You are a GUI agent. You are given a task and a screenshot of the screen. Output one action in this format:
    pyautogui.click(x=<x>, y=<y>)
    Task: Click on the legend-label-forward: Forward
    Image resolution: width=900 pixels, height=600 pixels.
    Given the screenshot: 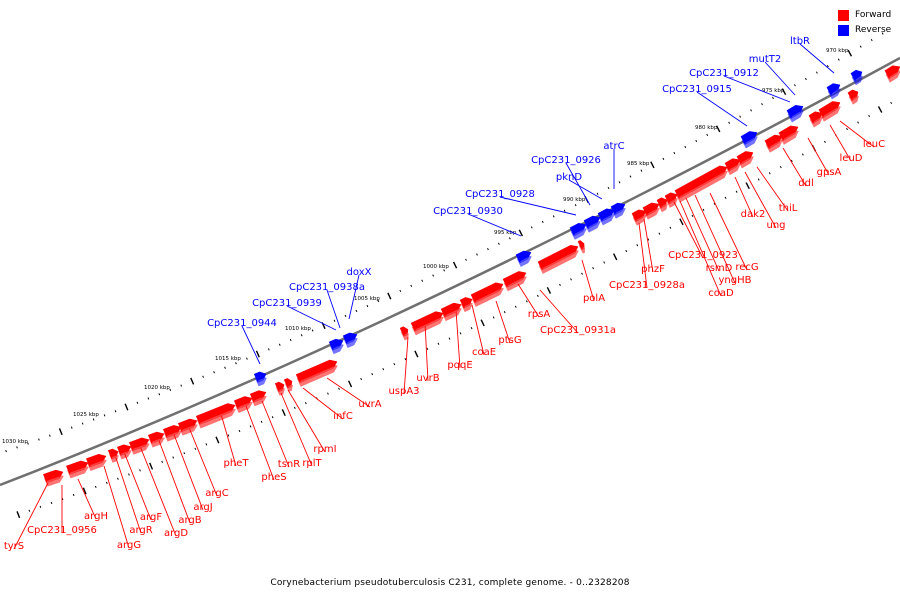 What is the action you would take?
    pyautogui.click(x=873, y=15)
    